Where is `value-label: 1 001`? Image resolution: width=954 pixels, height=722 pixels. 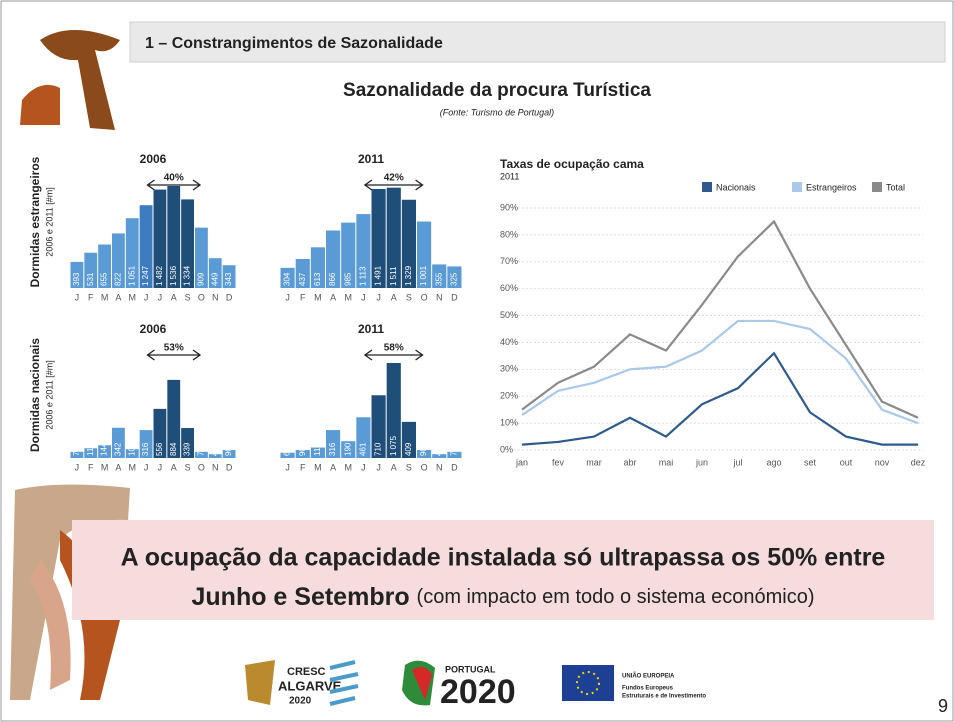
value-label: 1 001 is located at coordinates (423, 275).